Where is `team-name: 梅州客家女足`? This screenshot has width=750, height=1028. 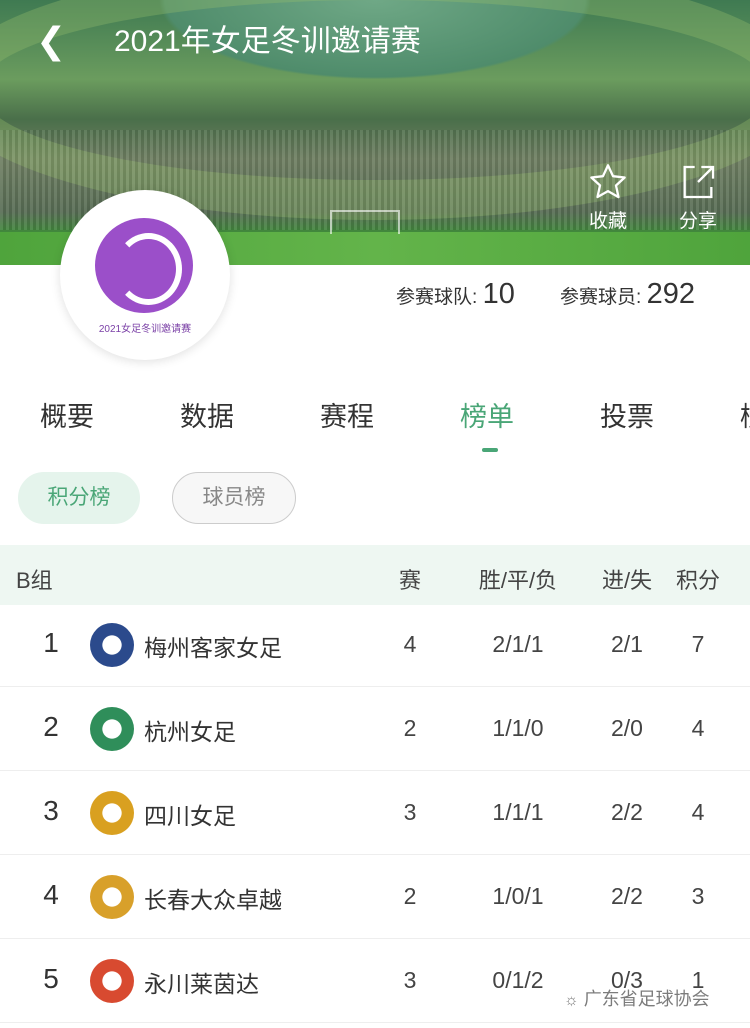
team-name: 梅州客家女足 is located at coordinates (213, 648).